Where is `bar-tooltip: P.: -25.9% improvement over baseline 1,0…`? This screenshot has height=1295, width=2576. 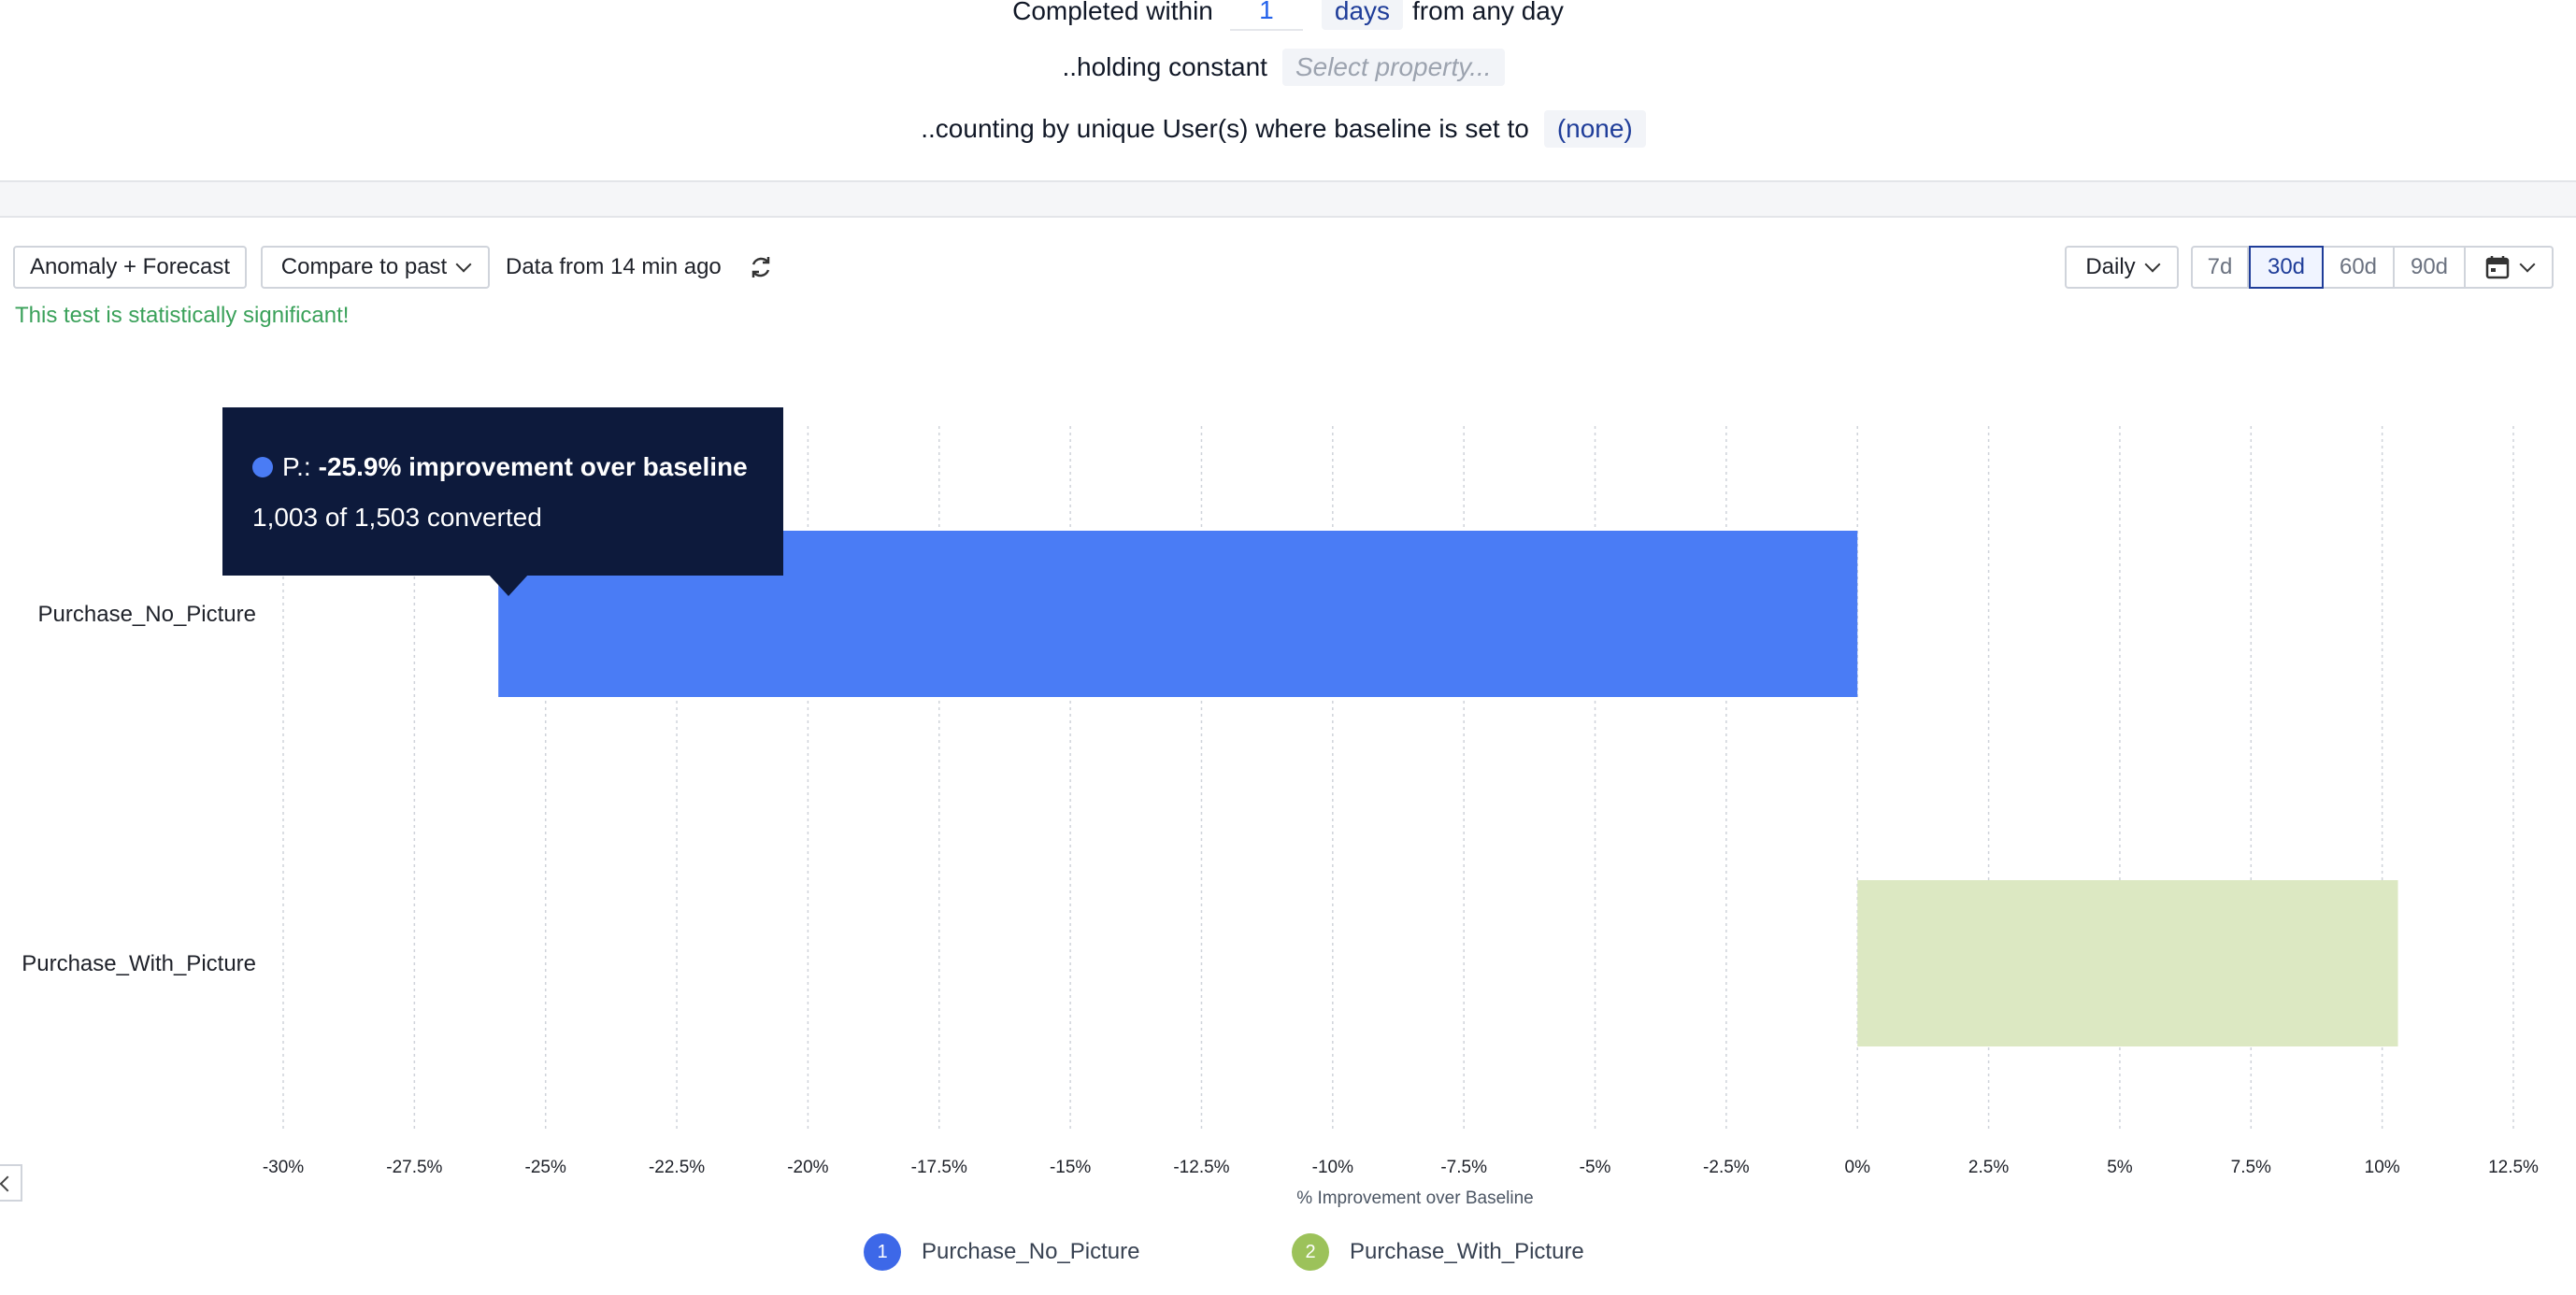 bar-tooltip: P.: -25.9% improvement over baseline 1,0… is located at coordinates (502, 502).